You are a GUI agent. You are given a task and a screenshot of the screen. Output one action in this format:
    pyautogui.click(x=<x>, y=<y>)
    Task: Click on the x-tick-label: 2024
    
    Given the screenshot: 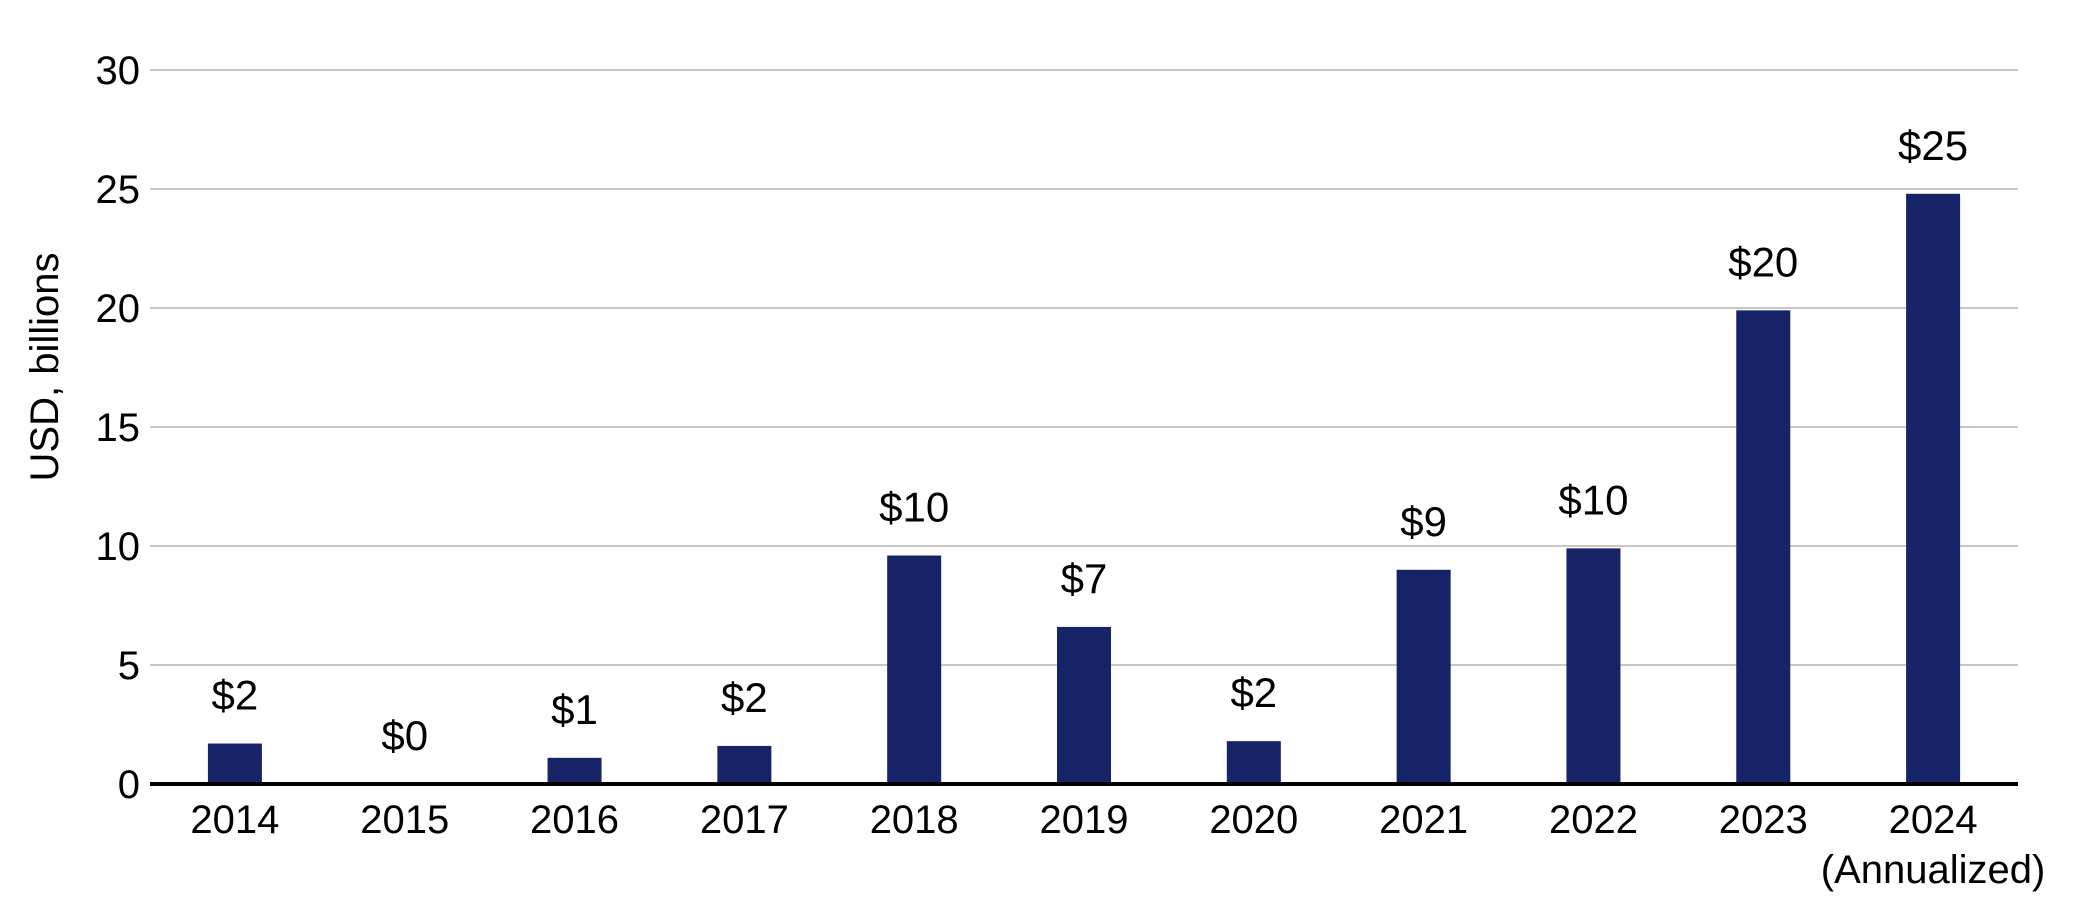 What is the action you would take?
    pyautogui.click(x=1933, y=820)
    